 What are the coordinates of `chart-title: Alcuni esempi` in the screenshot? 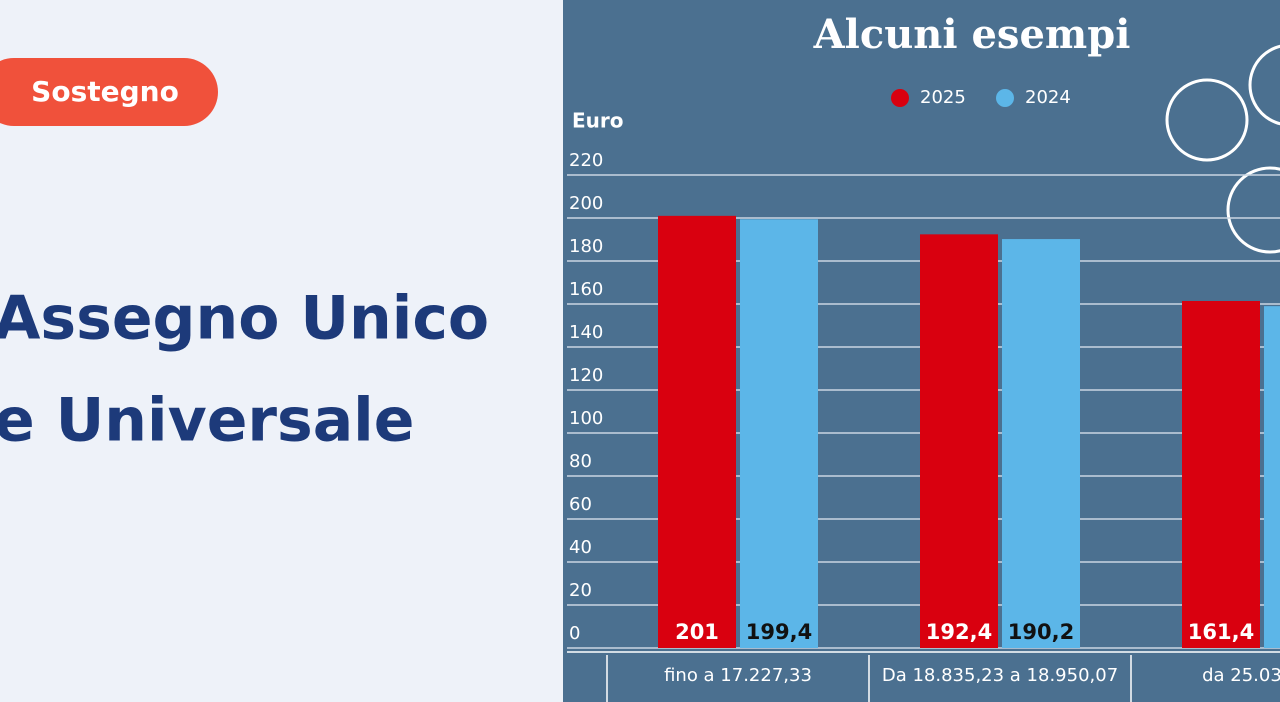 It's located at (972, 34).